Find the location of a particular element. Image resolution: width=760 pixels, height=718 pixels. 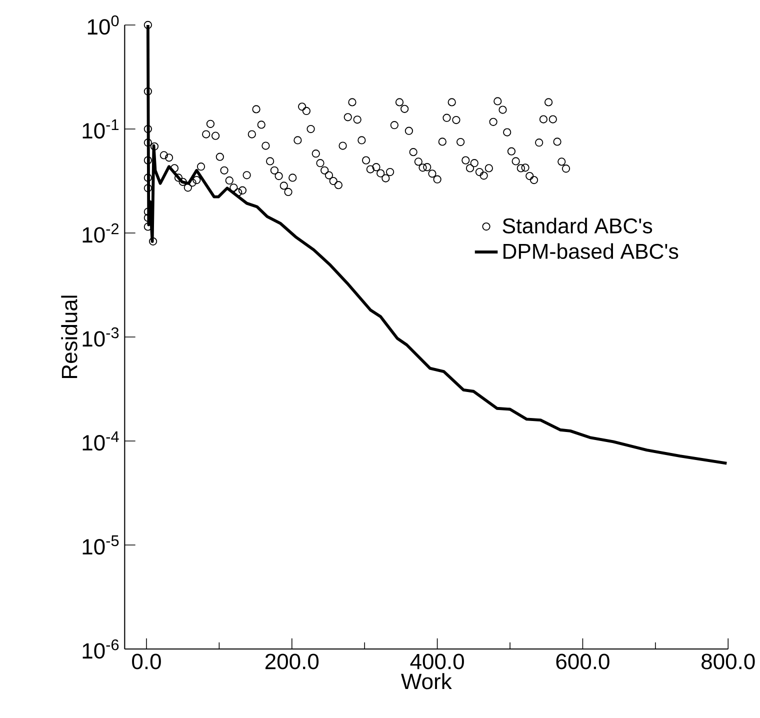

y-tick-label: 10$^{-3}$ is located at coordinates (100, 337).